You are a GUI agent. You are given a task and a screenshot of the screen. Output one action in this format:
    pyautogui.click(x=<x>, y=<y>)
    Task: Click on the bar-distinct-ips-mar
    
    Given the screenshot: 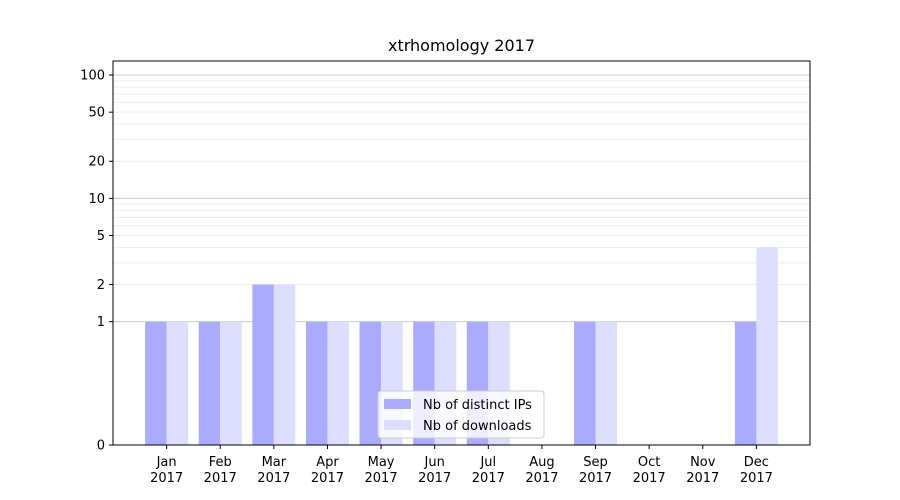 What is the action you would take?
    pyautogui.click(x=263, y=364)
    